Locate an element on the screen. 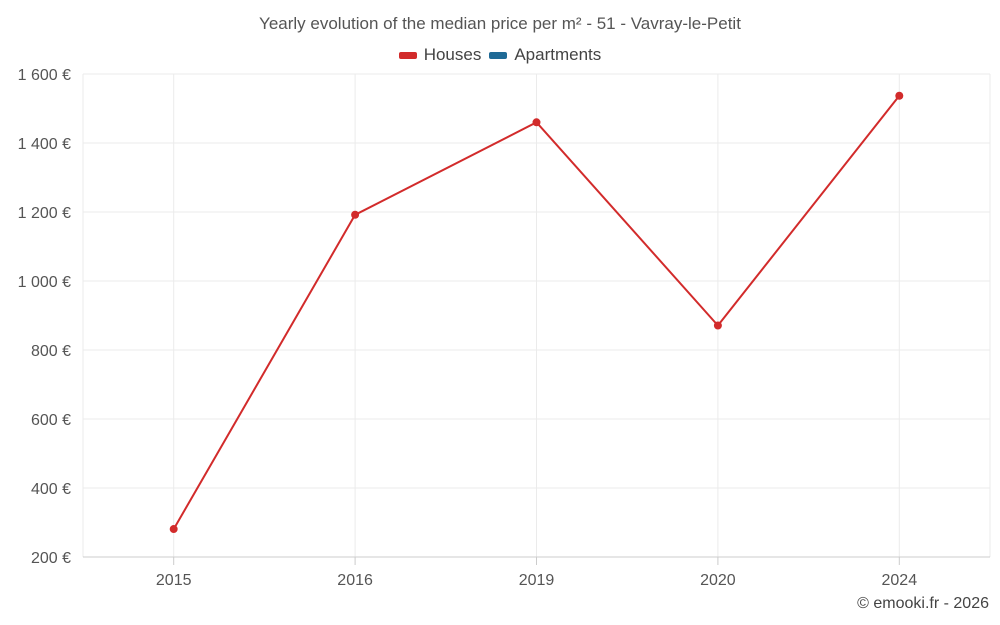  legend-item-houses: Houses is located at coordinates (440, 55).